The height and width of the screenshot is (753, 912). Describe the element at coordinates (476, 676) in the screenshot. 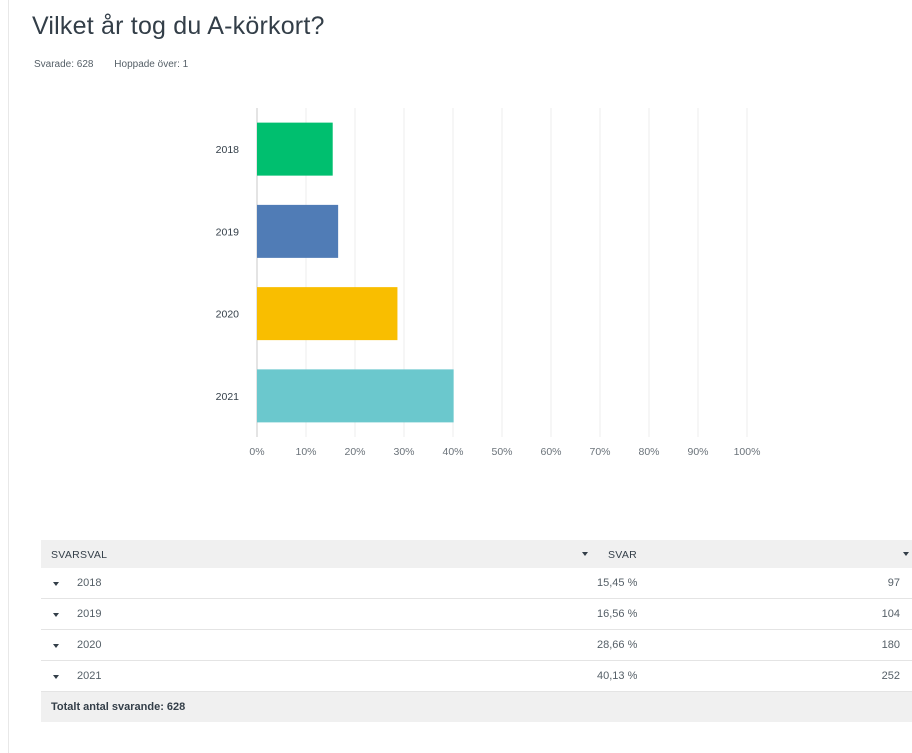

I see `table-row: 2021 40,13 % 252` at that location.